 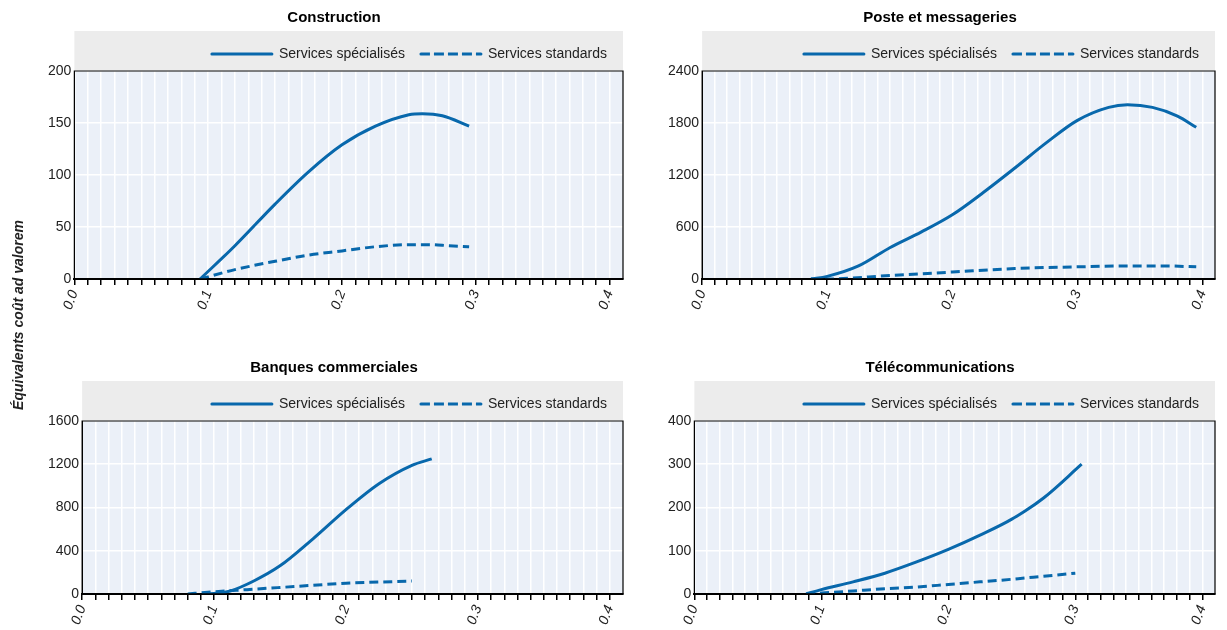 I want to click on y-tick-label: 1800, so click(x=683, y=121).